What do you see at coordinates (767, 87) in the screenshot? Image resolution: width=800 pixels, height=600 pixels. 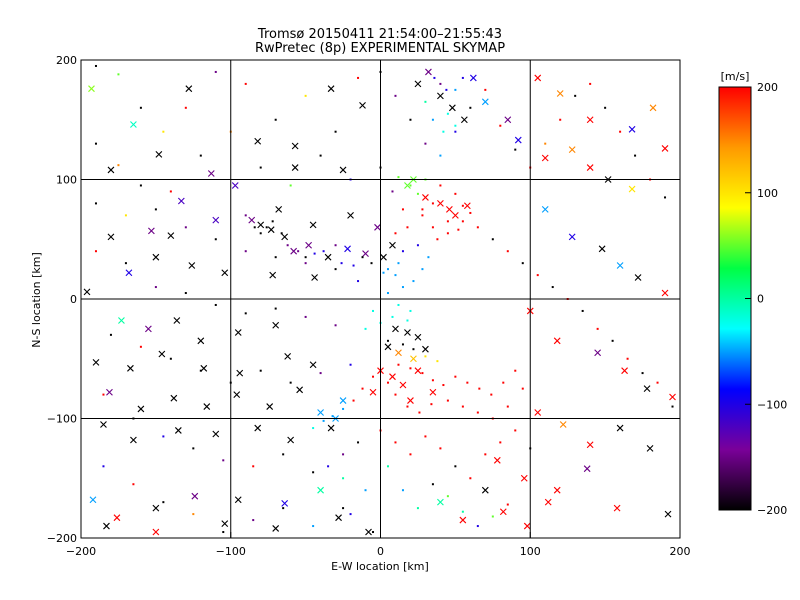 I see `colorbar-tick-label: 200` at bounding box center [767, 87].